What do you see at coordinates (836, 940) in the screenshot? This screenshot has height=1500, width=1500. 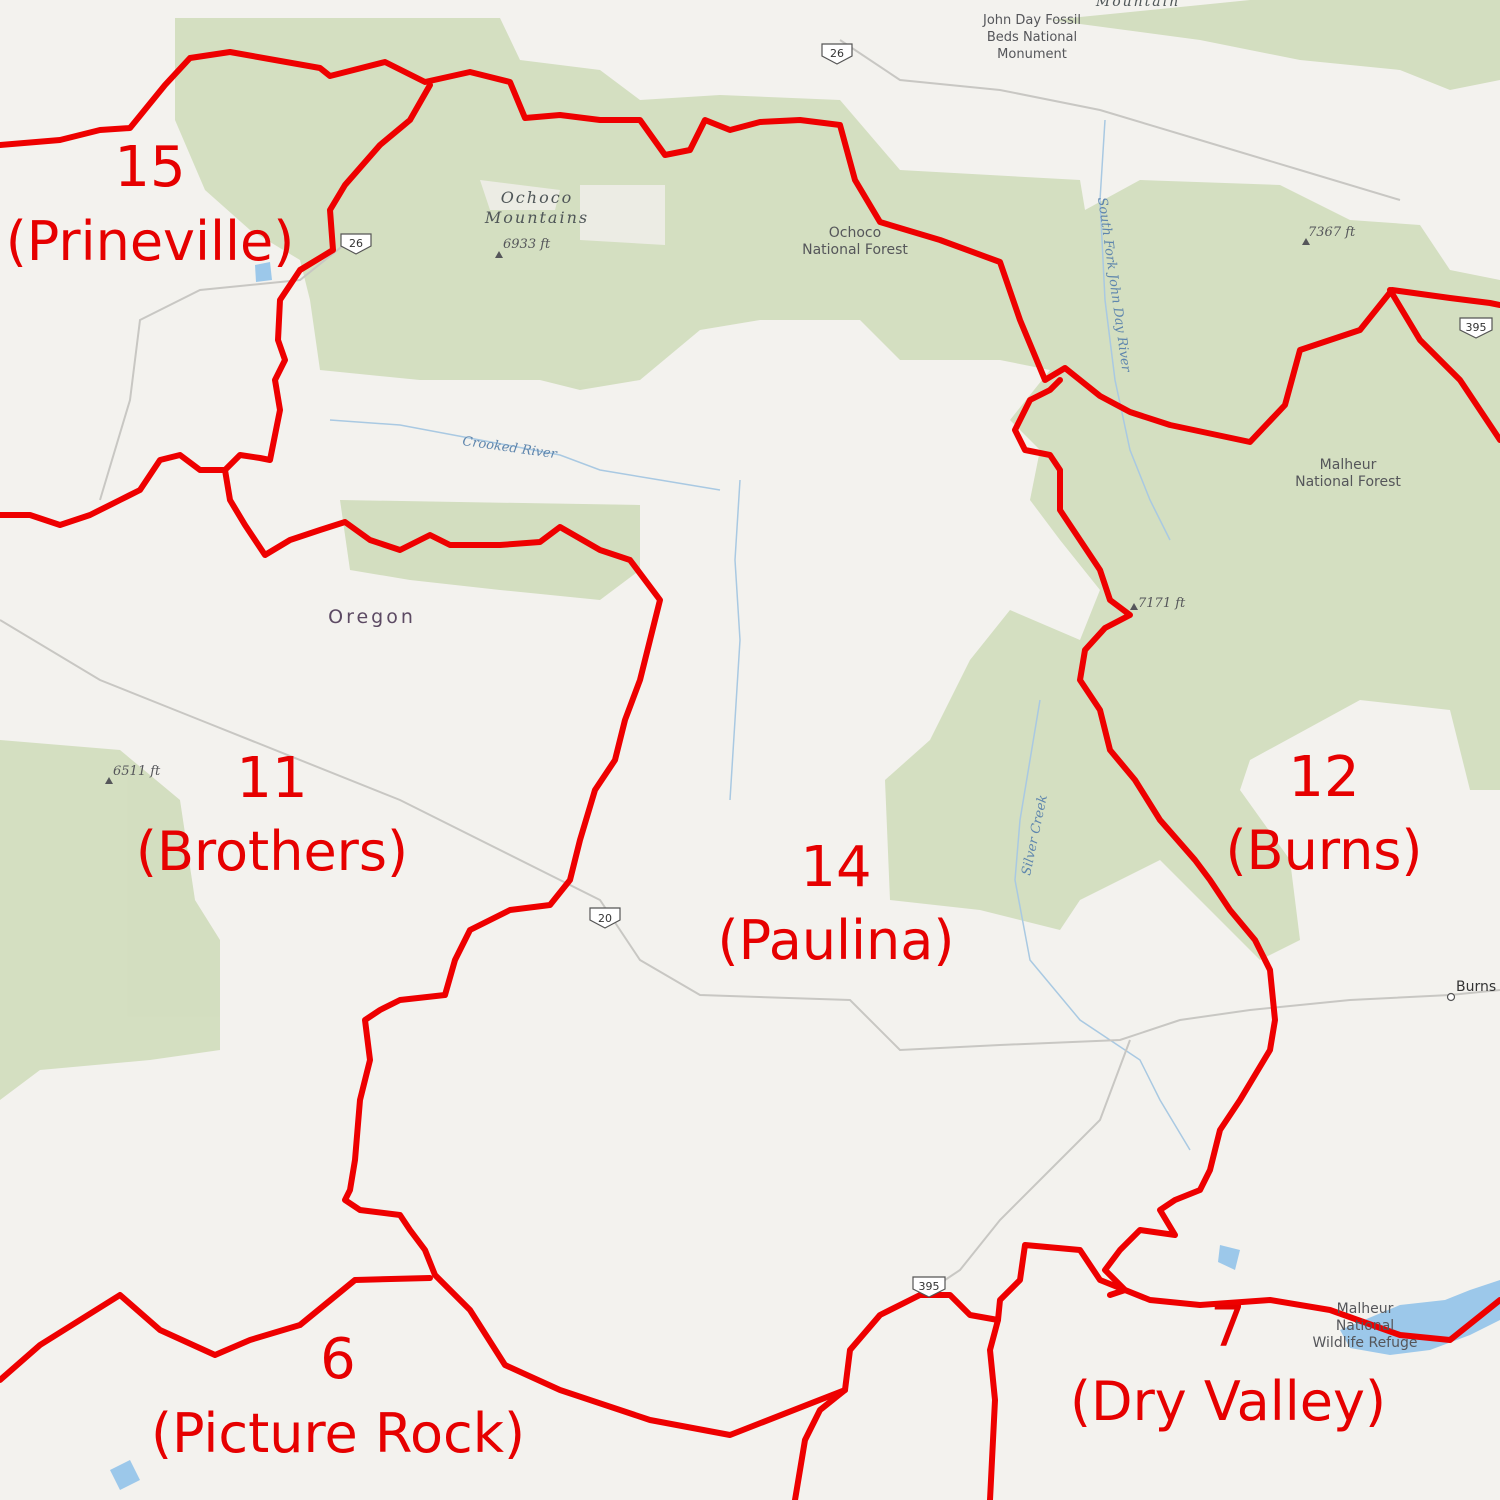 I see `unit-14-name: (Paulina)` at bounding box center [836, 940].